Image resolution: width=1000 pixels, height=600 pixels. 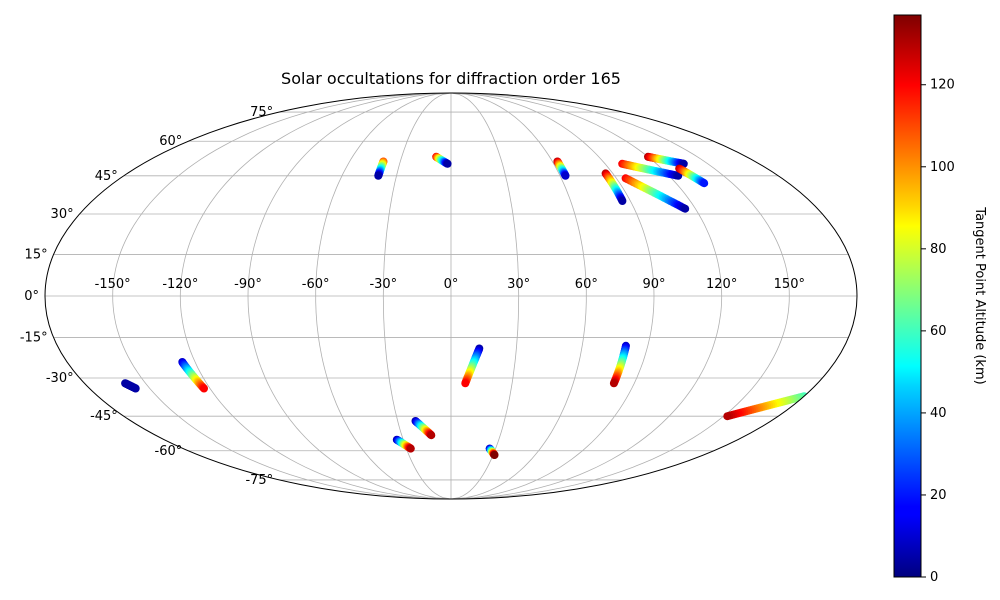 I want to click on colorbar-tick-label: 20, so click(x=938, y=495).